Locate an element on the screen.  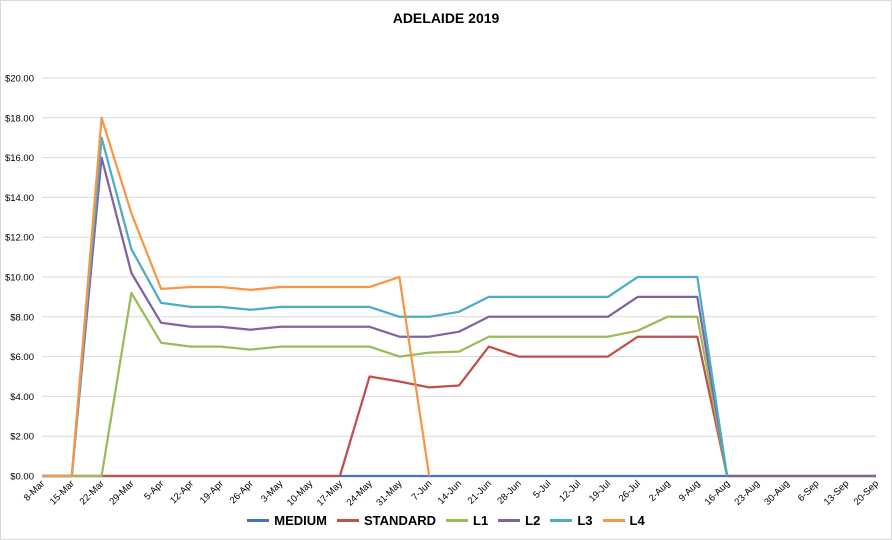
y-tick-label: $4.00 is located at coordinates (22, 397).